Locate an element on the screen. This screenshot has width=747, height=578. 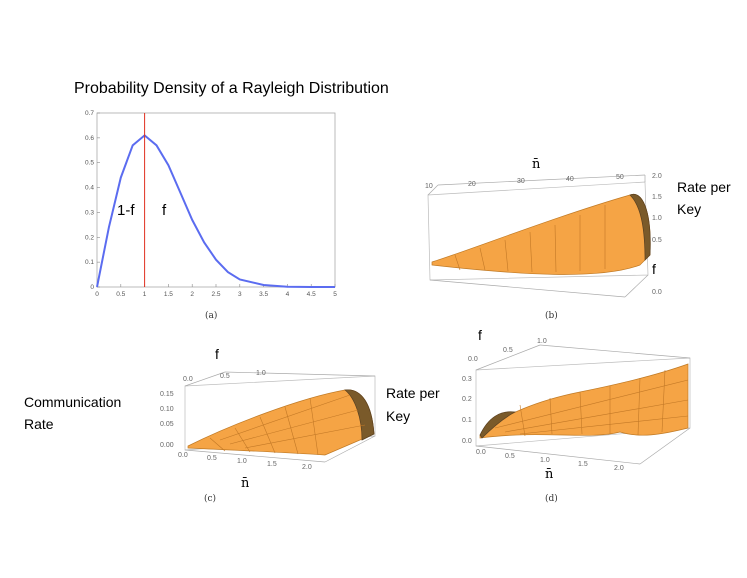
caption-a: (a) is located at coordinates (211, 316).